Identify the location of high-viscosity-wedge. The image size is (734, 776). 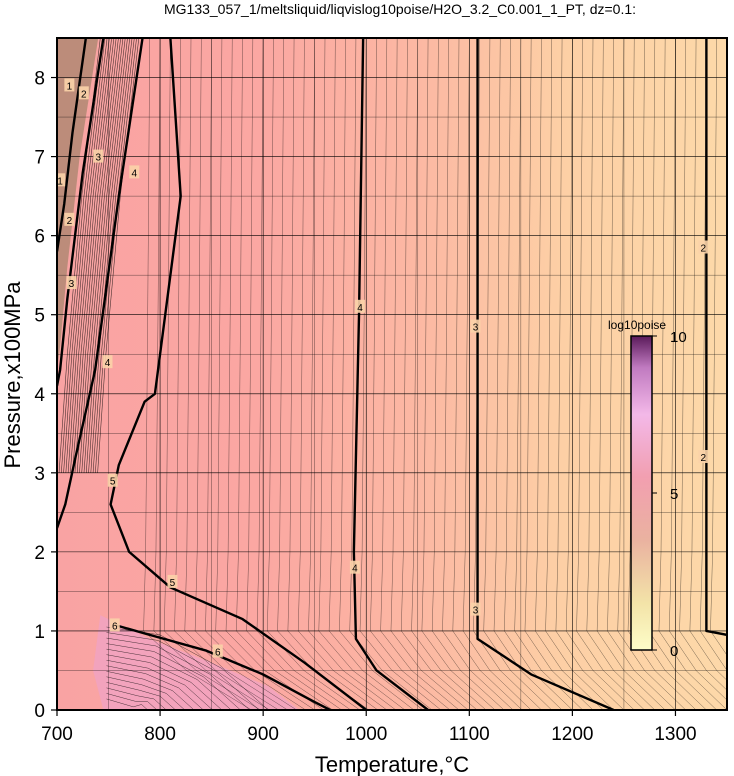
(78, 204).